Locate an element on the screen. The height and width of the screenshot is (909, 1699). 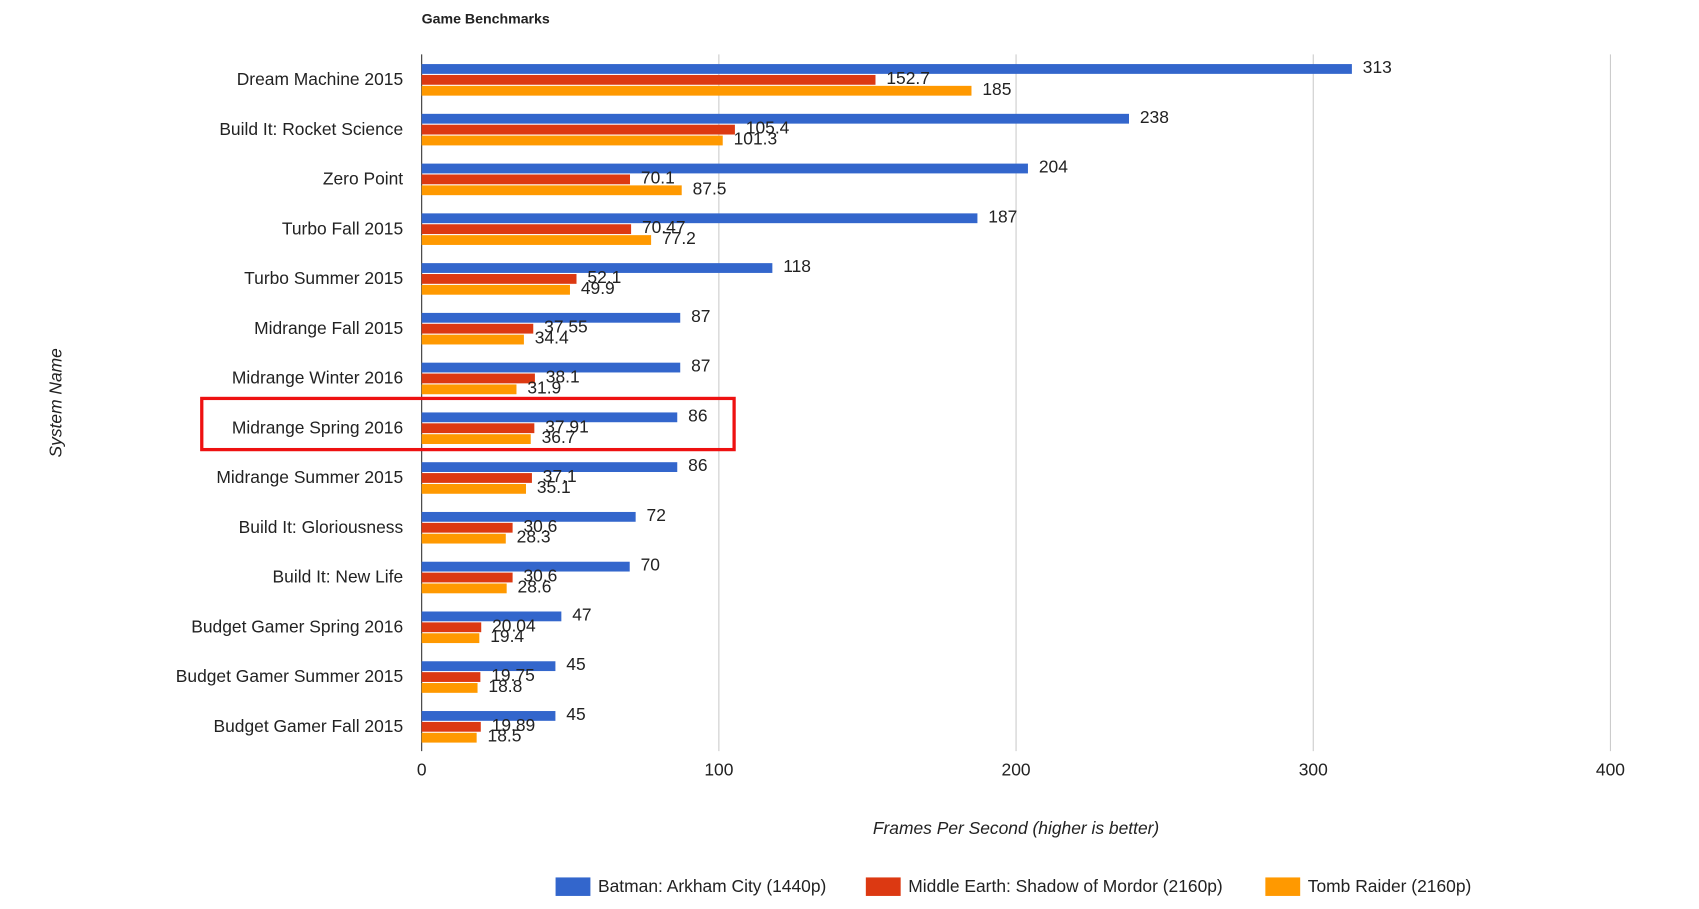
value-label: 313 is located at coordinates (1377, 67).